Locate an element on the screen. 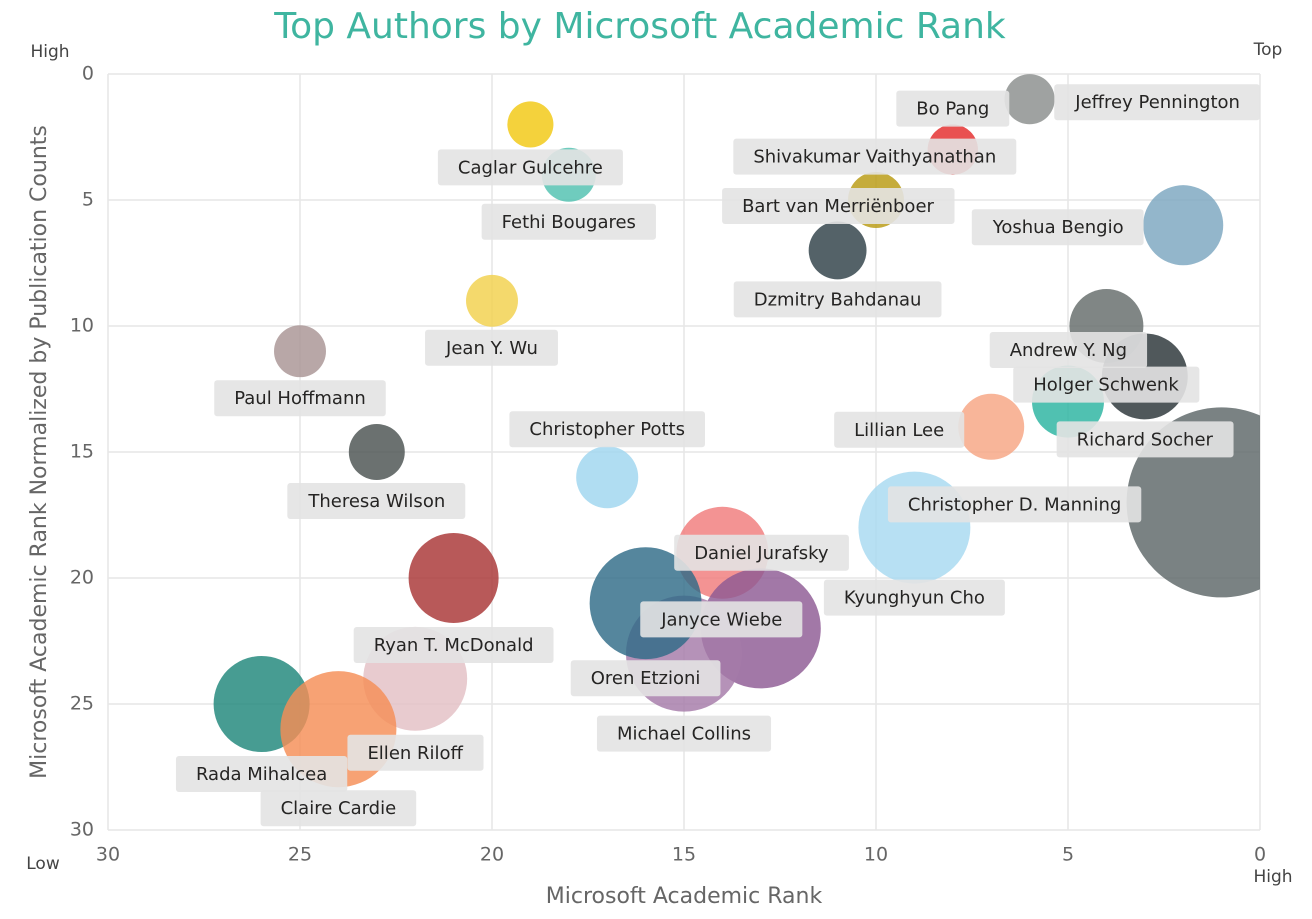  data-label: Bart van Merriënboer is located at coordinates (838, 206).